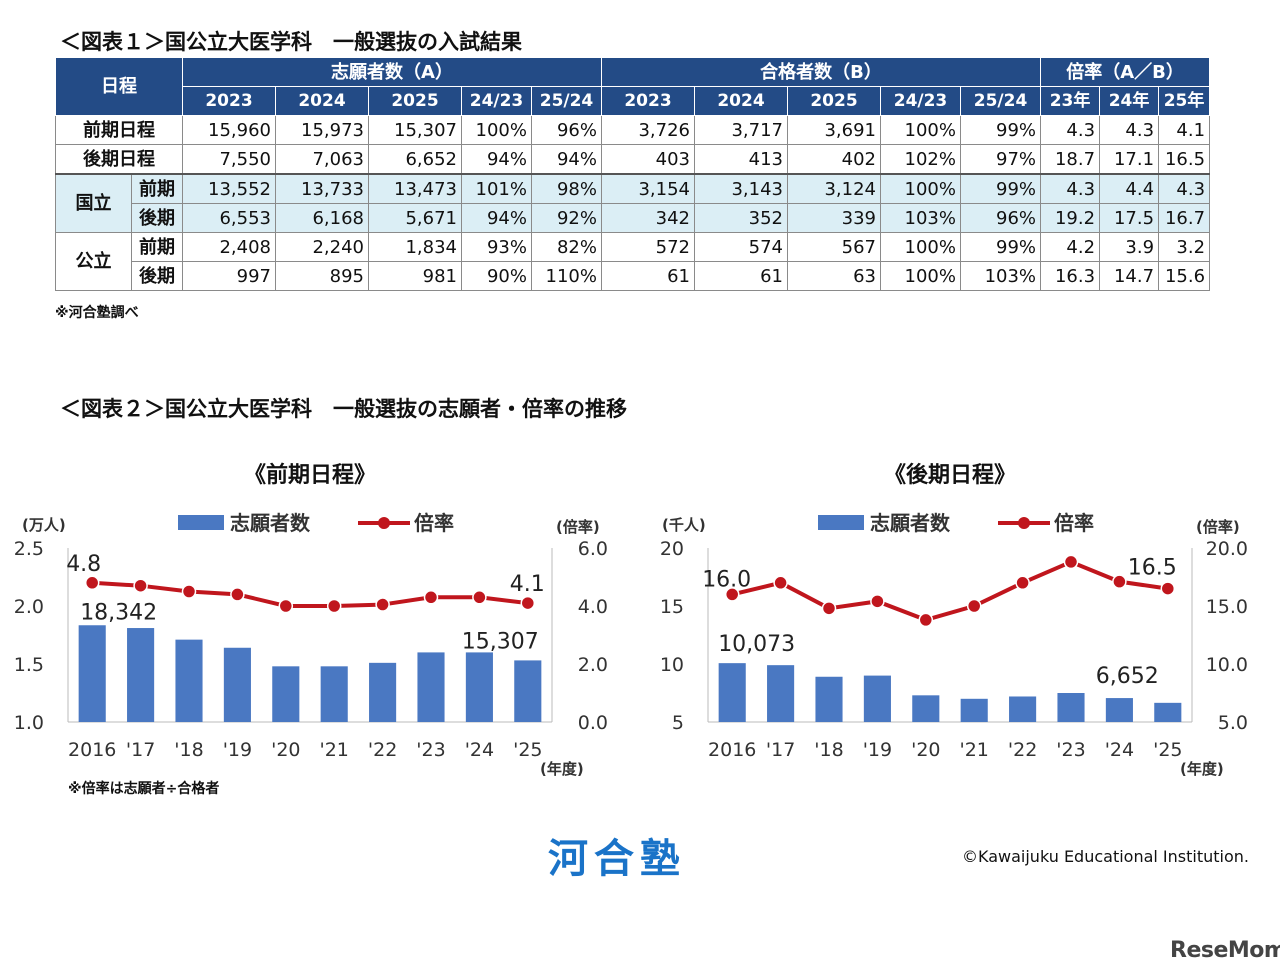  Describe the element at coordinates (741, 101) in the screenshot. I see `header-year: 2024` at that location.